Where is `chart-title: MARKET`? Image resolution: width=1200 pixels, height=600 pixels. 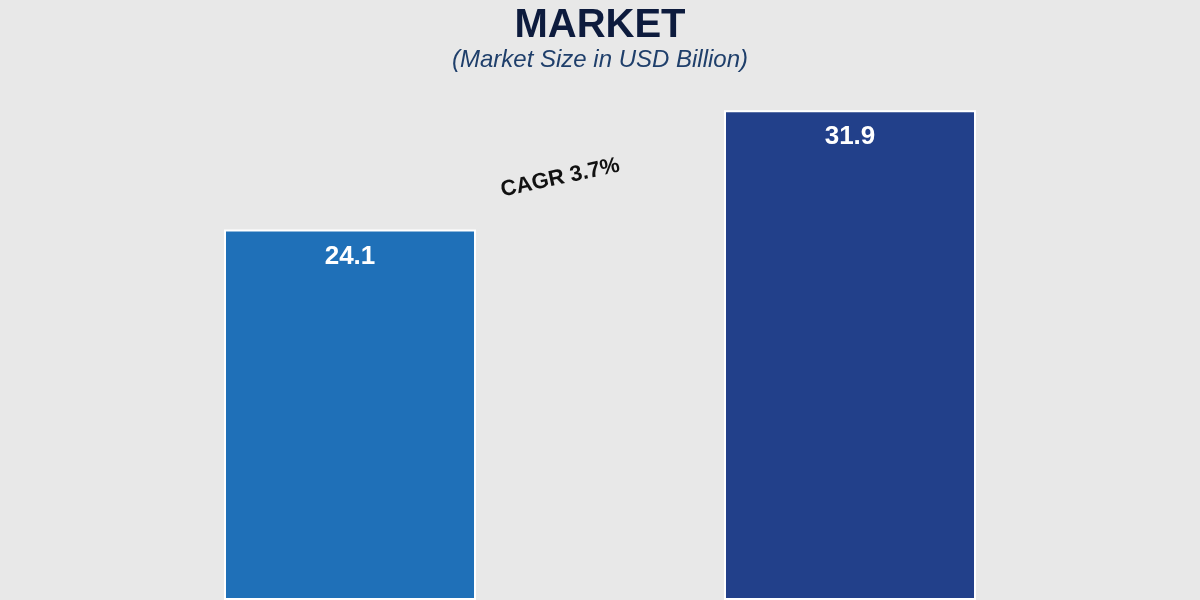
chart-title: MARKET is located at coordinates (600, 23).